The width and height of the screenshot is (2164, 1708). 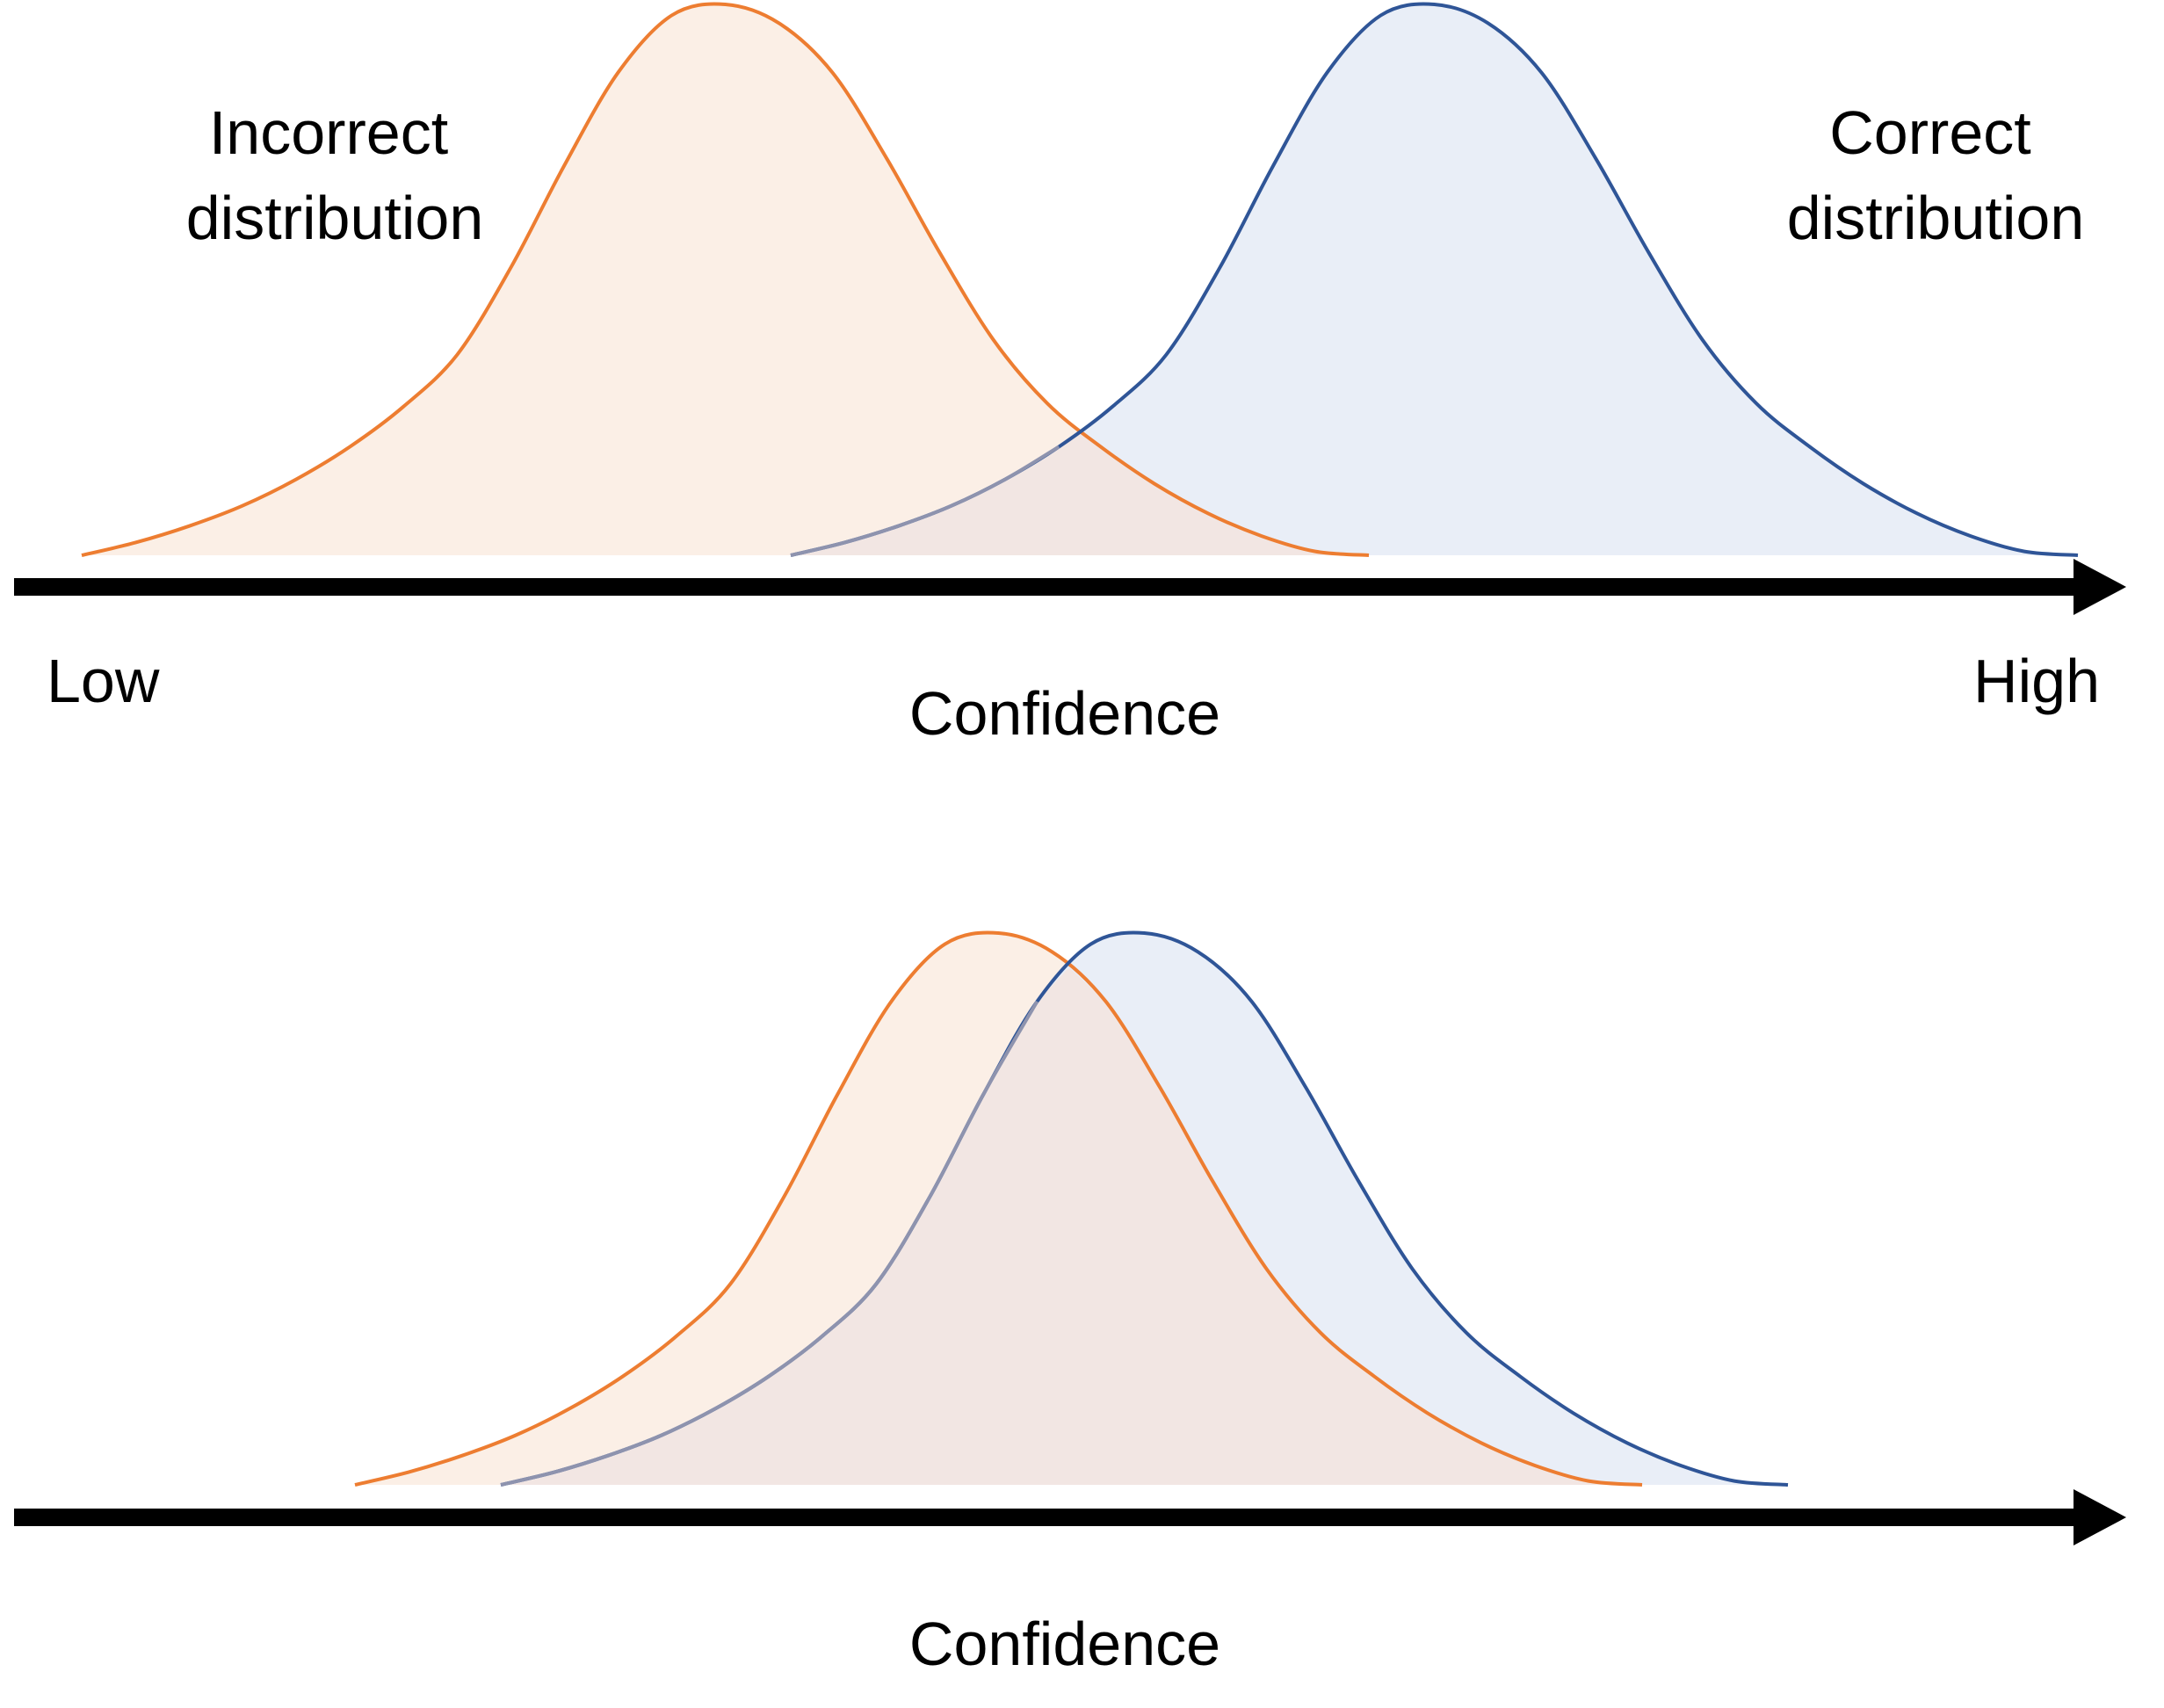 I want to click on correct-distribution-label-line1: Correct, so click(x=1929, y=132).